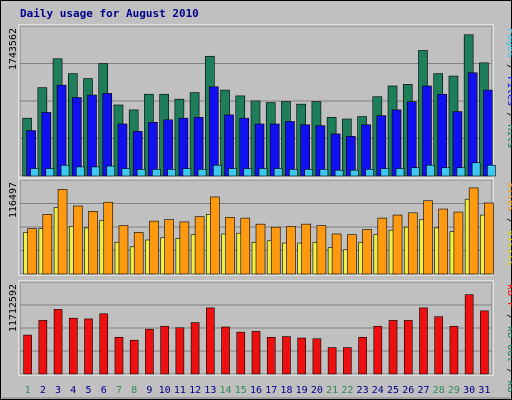 This screenshot has width=512, height=400. I want to click on y-max-label: 1743562, so click(13, 49).